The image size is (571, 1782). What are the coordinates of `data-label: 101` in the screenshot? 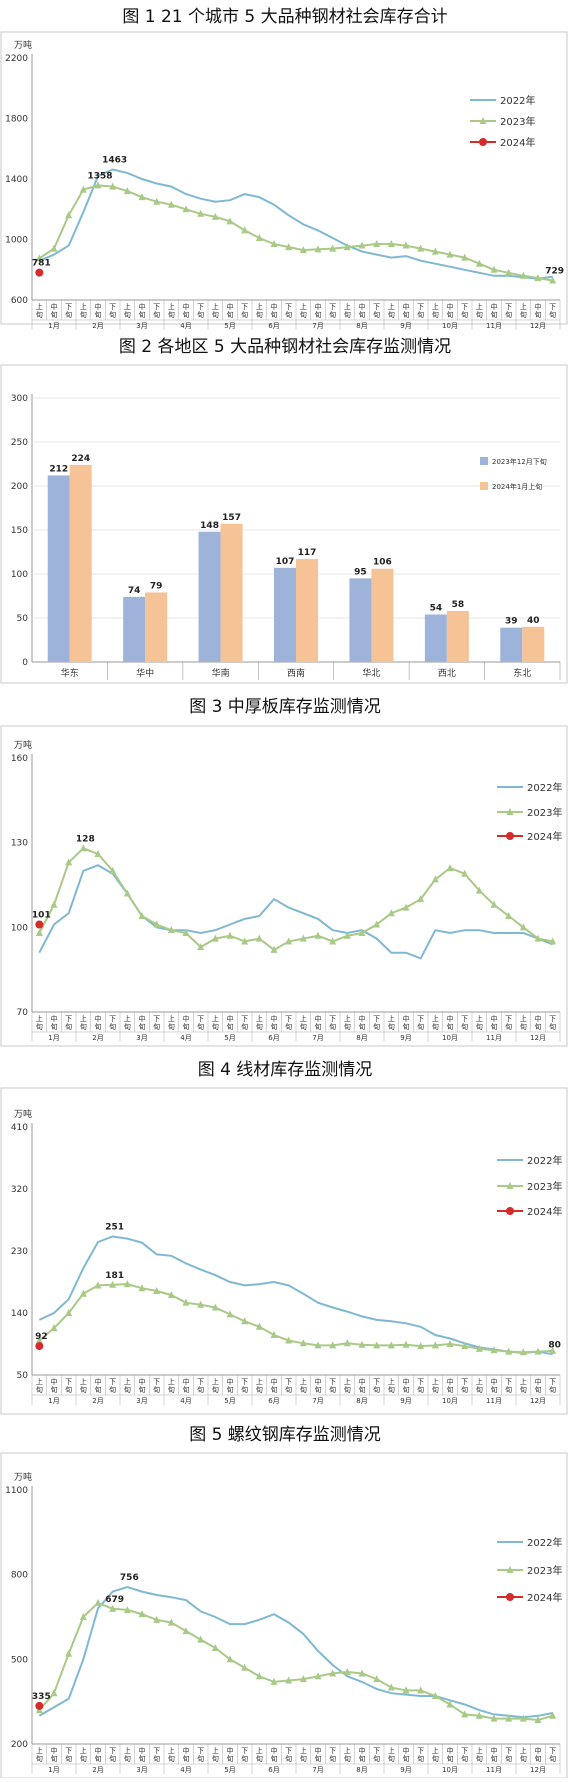 It's located at (41, 916).